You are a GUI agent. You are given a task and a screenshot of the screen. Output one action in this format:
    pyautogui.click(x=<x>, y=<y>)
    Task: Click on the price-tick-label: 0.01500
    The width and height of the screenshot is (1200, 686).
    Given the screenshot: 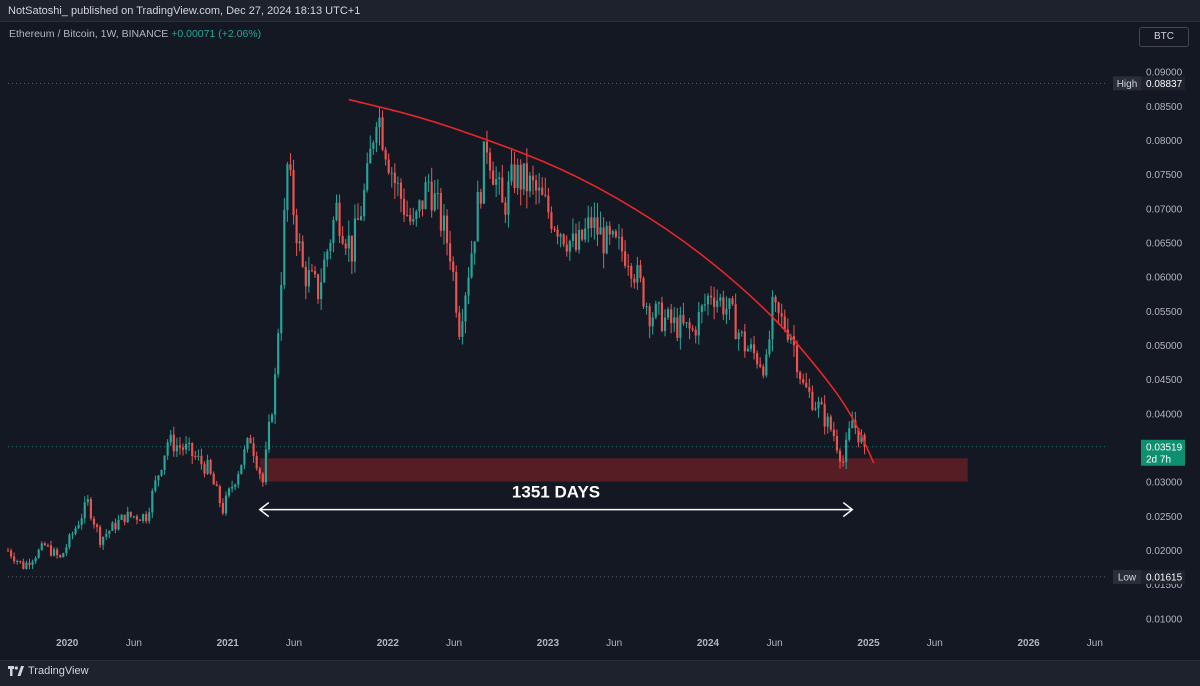 What is the action you would take?
    pyautogui.click(x=1164, y=585)
    